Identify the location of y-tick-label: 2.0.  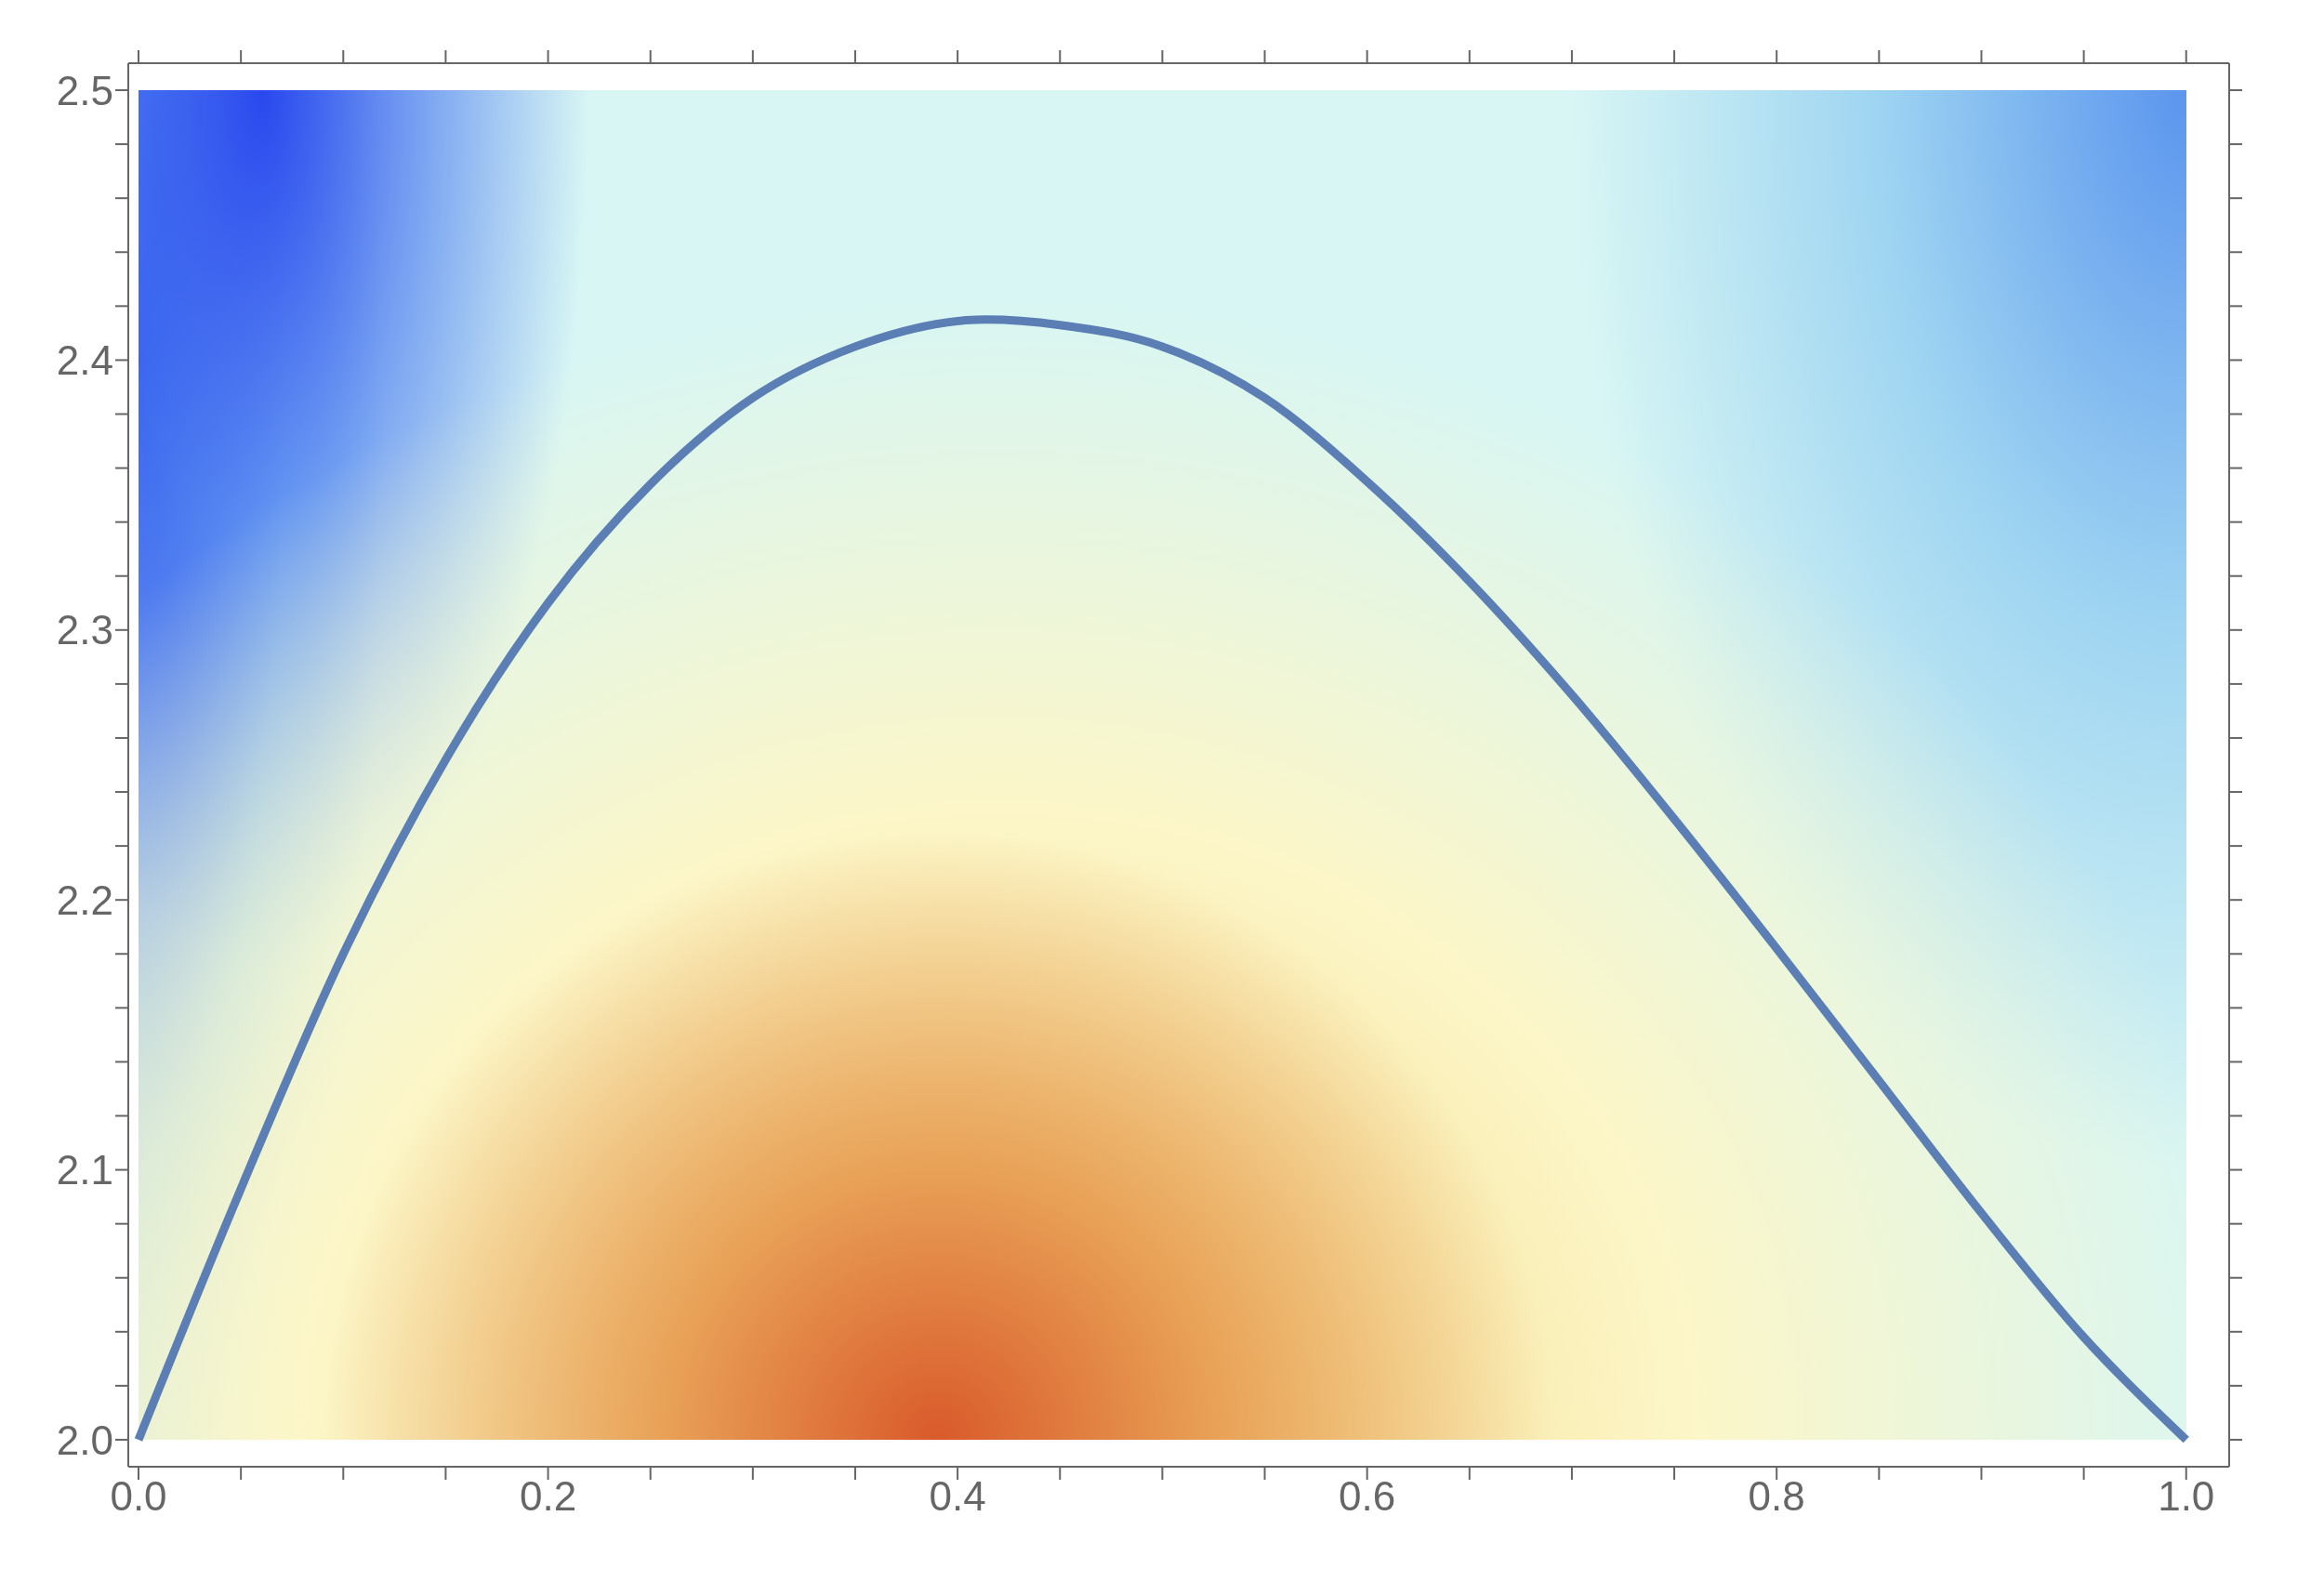
(84, 1440).